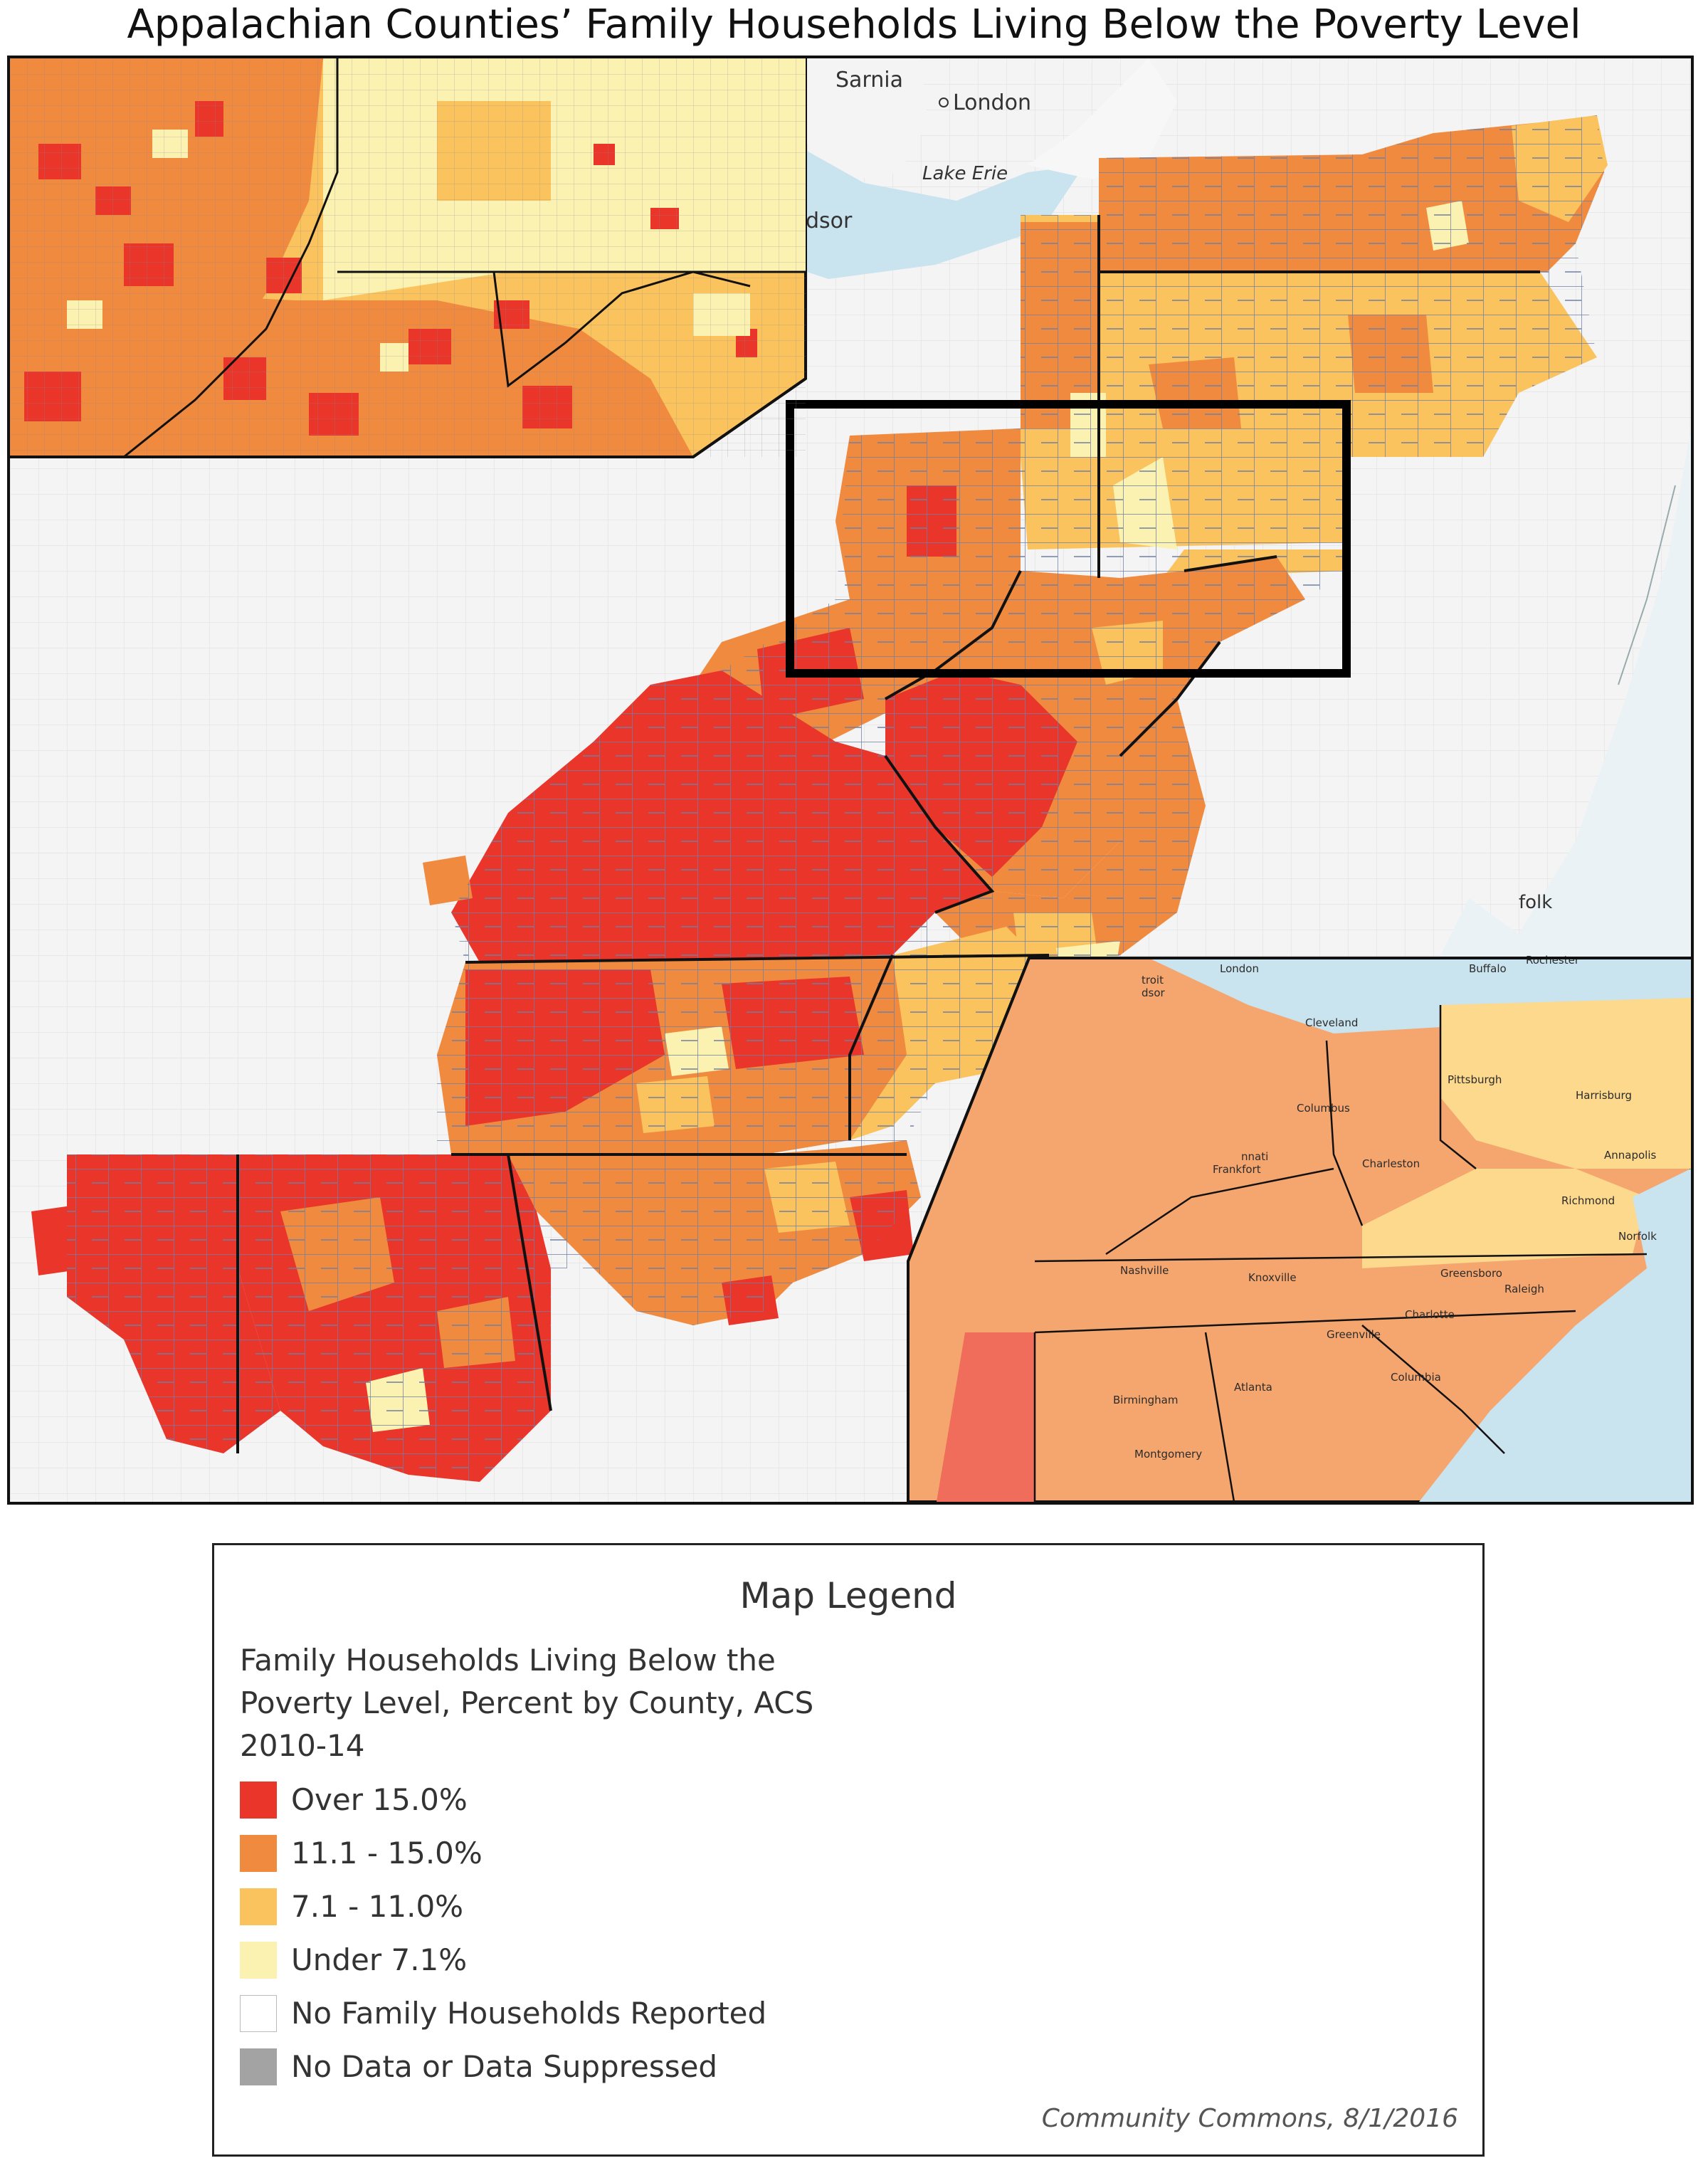 Image resolution: width=1708 pixels, height=2168 pixels. What do you see at coordinates (992, 102) in the screenshot?
I see `label-london: London` at bounding box center [992, 102].